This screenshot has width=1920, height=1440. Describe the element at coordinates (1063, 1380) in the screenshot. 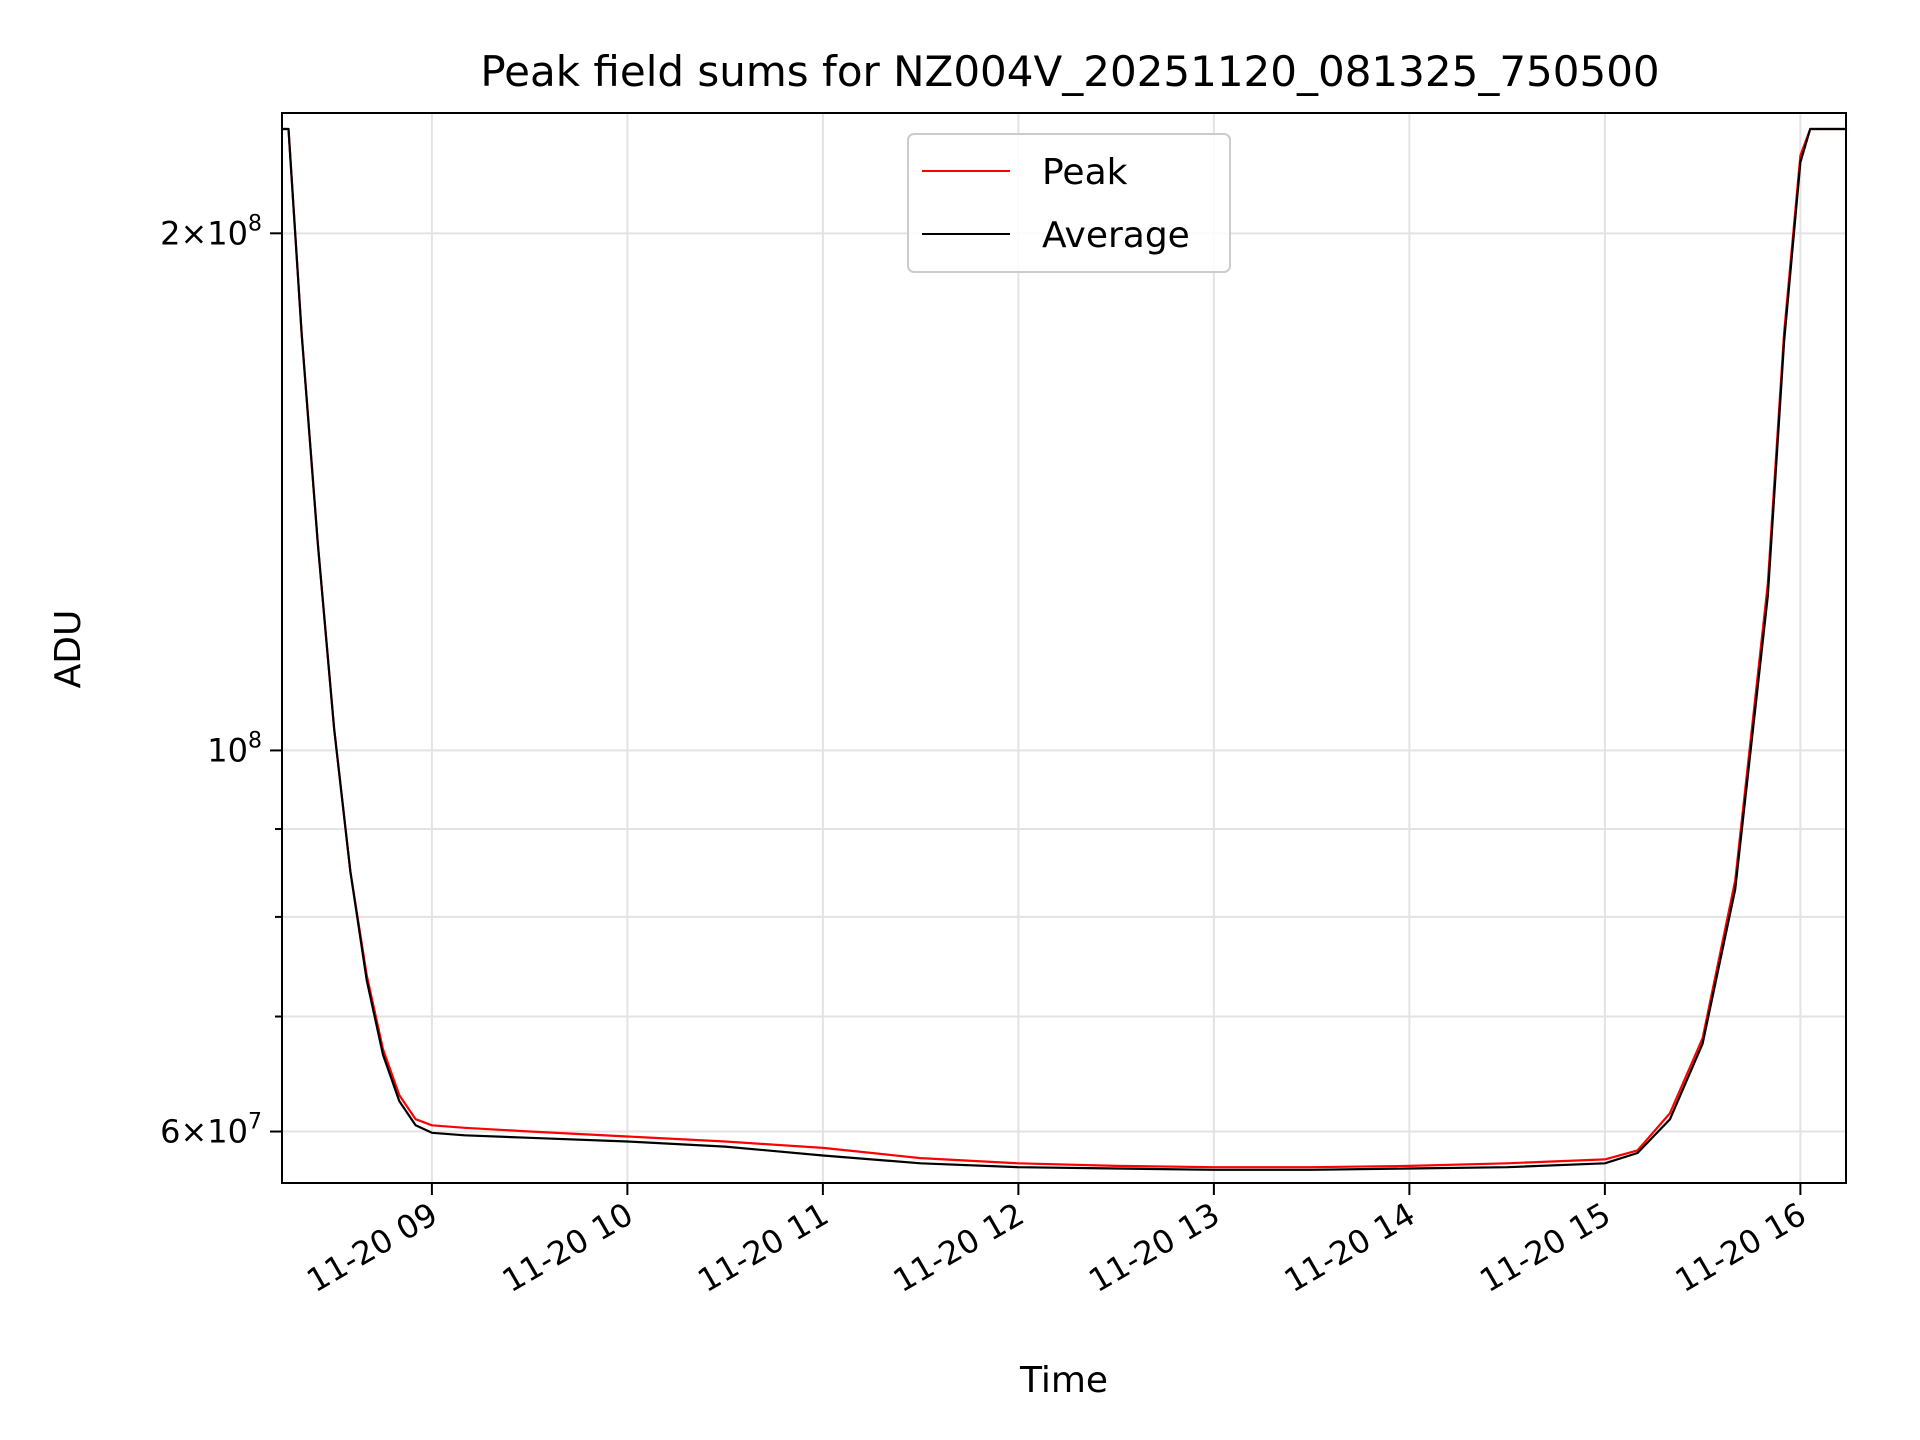

I see `x-axis-label: Time` at that location.